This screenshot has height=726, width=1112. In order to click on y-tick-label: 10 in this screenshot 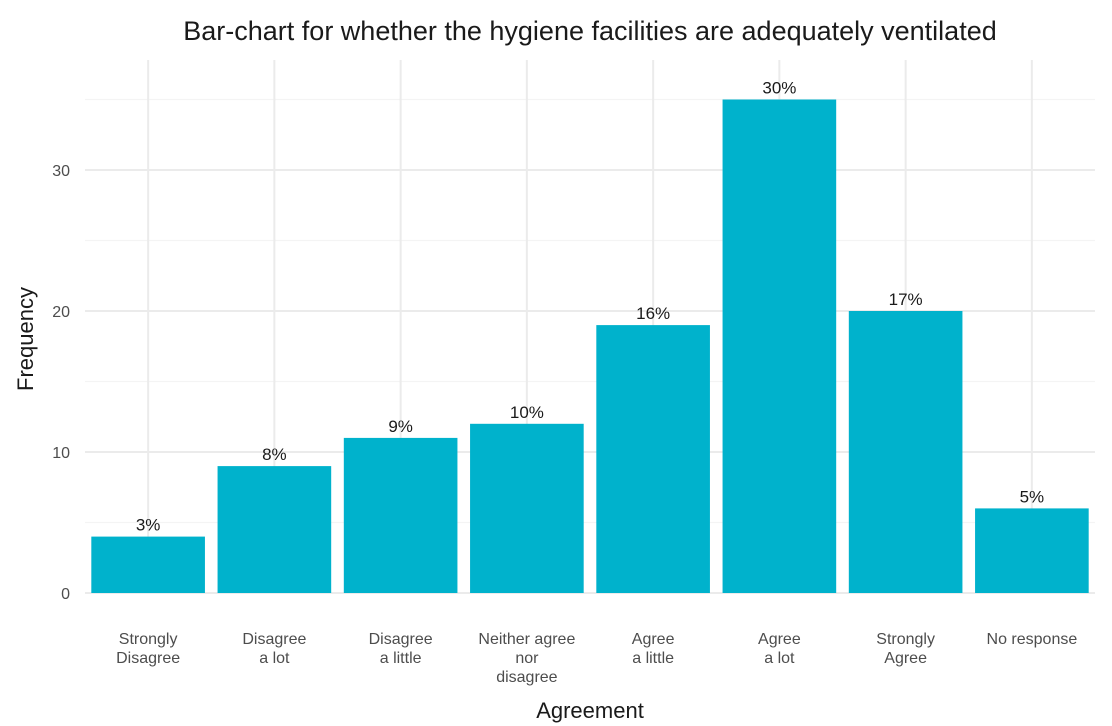, I will do `click(61, 453)`.